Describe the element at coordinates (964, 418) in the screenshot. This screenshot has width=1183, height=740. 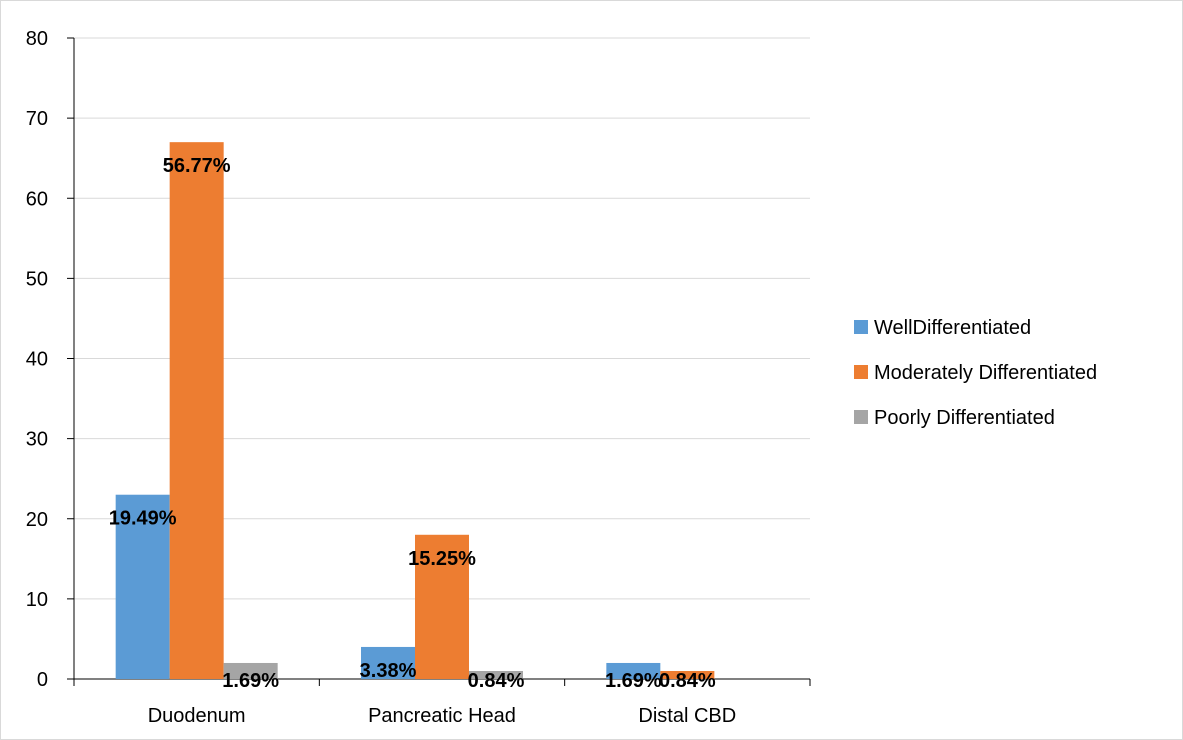
I see `legend-label: Poorly Differentiated` at that location.